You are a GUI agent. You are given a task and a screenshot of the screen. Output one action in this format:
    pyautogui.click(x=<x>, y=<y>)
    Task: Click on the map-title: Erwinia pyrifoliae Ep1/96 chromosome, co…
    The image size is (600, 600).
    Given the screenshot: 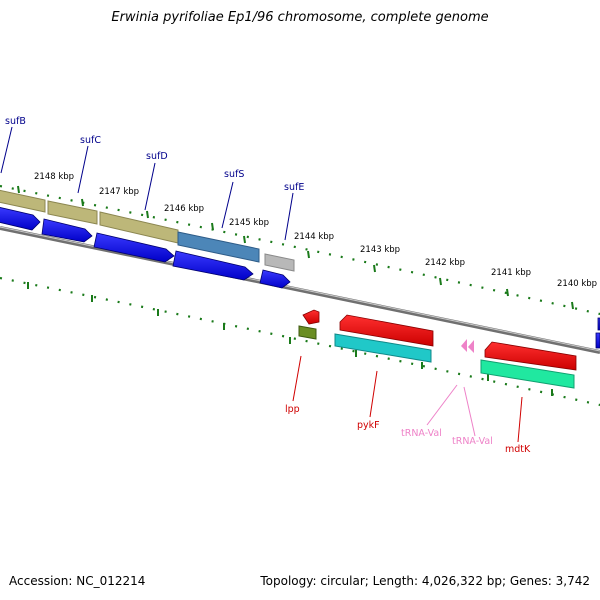 What is the action you would take?
    pyautogui.click(x=300, y=17)
    